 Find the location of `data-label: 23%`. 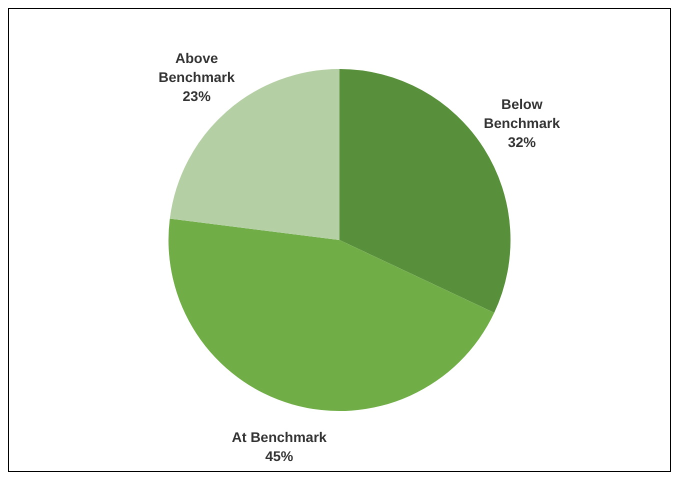

data-label: 23% is located at coordinates (197, 96).